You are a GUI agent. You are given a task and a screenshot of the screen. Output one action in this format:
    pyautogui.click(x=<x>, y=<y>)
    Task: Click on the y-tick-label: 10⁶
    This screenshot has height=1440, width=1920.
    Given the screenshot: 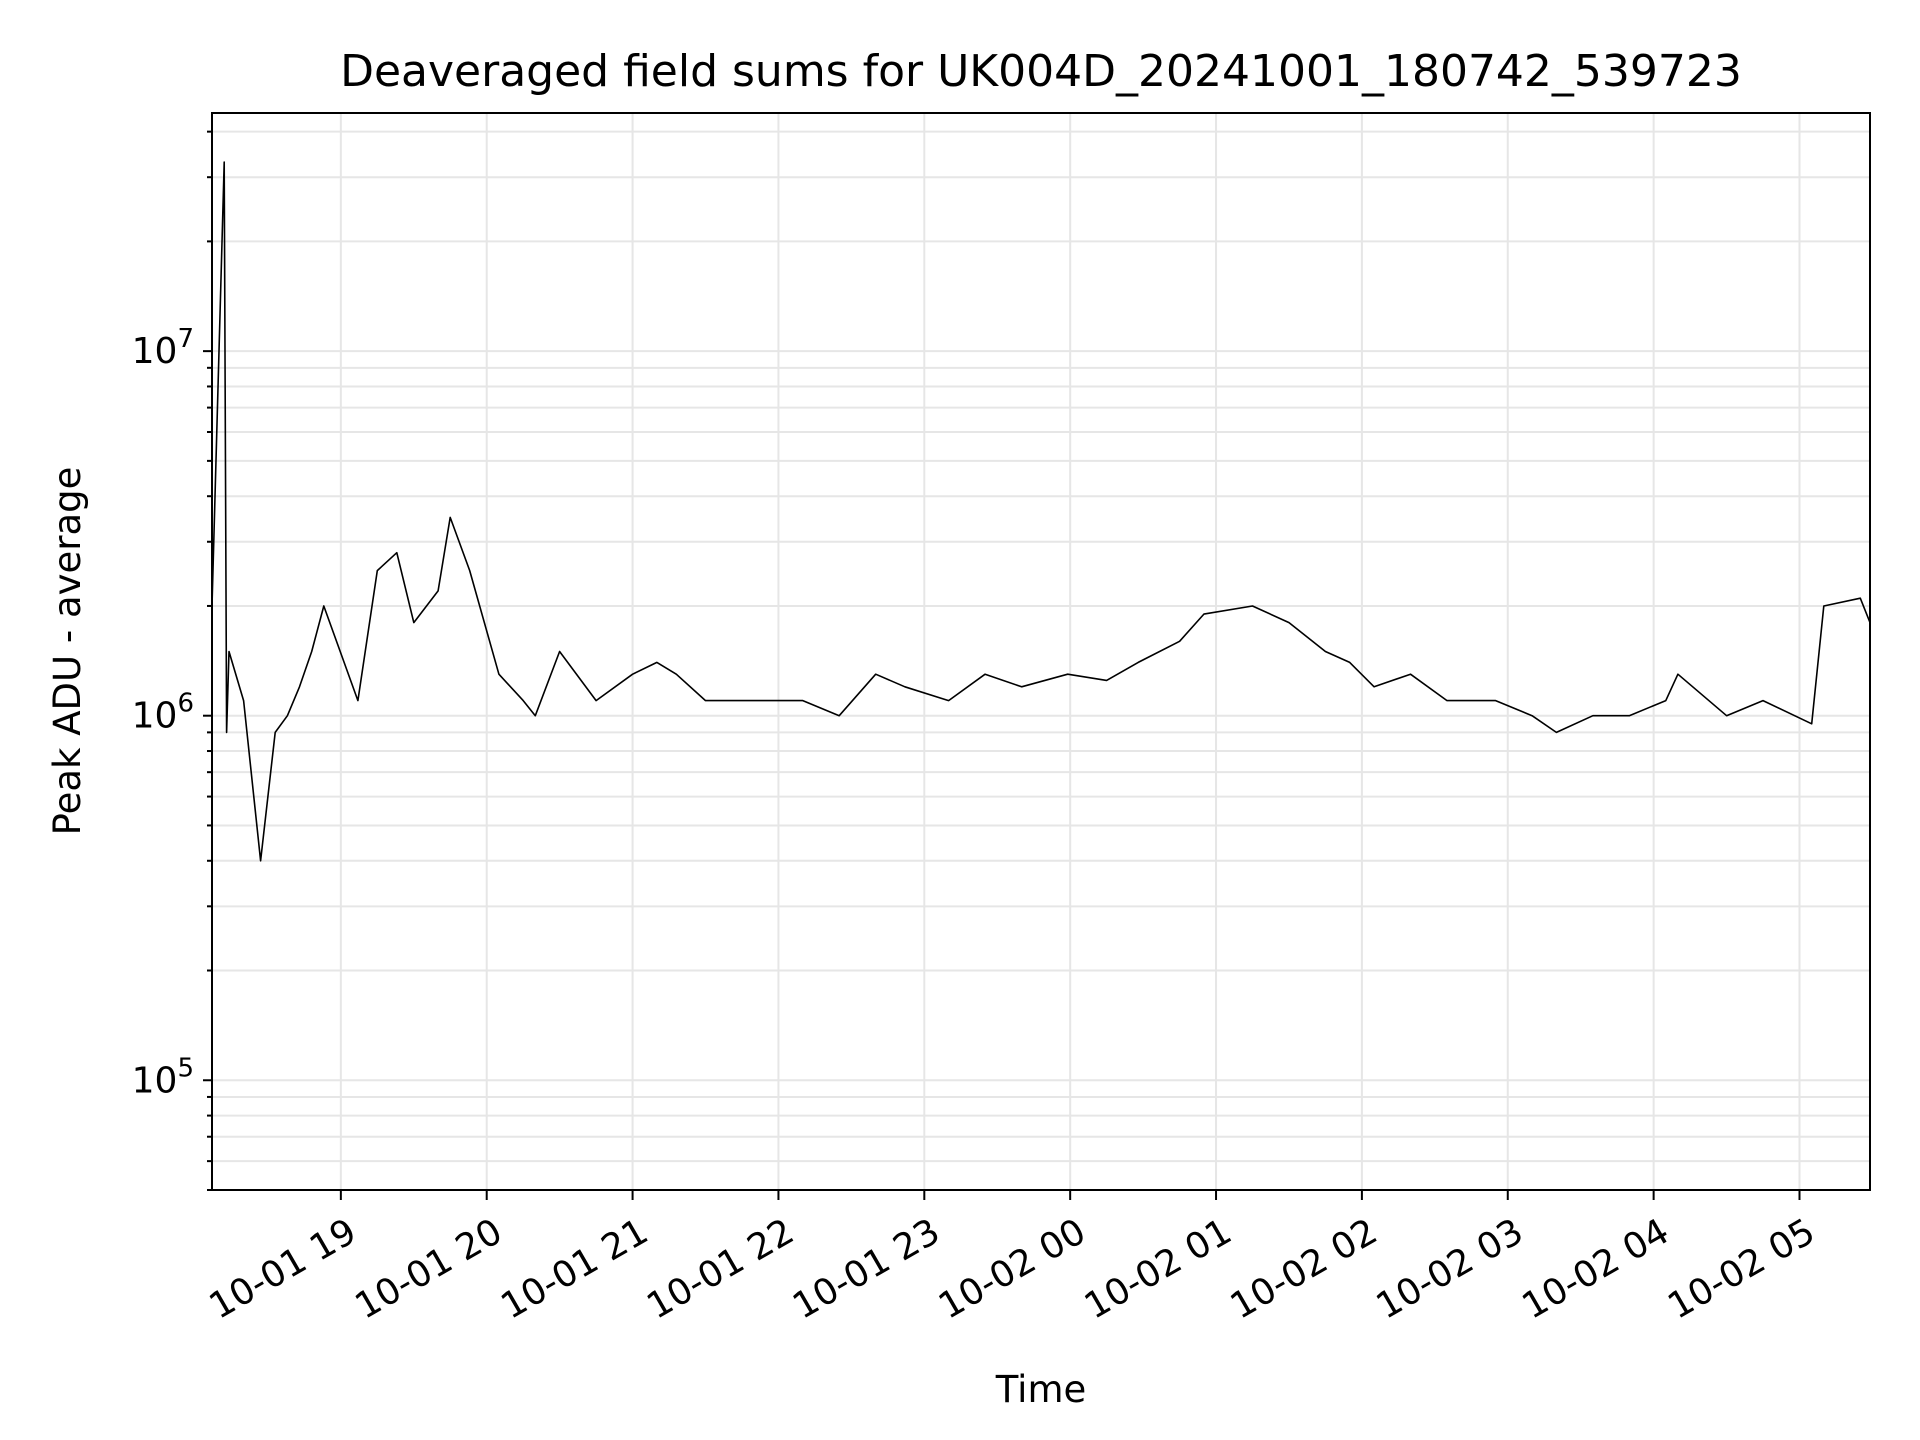 What is the action you would take?
    pyautogui.click(x=163, y=713)
    